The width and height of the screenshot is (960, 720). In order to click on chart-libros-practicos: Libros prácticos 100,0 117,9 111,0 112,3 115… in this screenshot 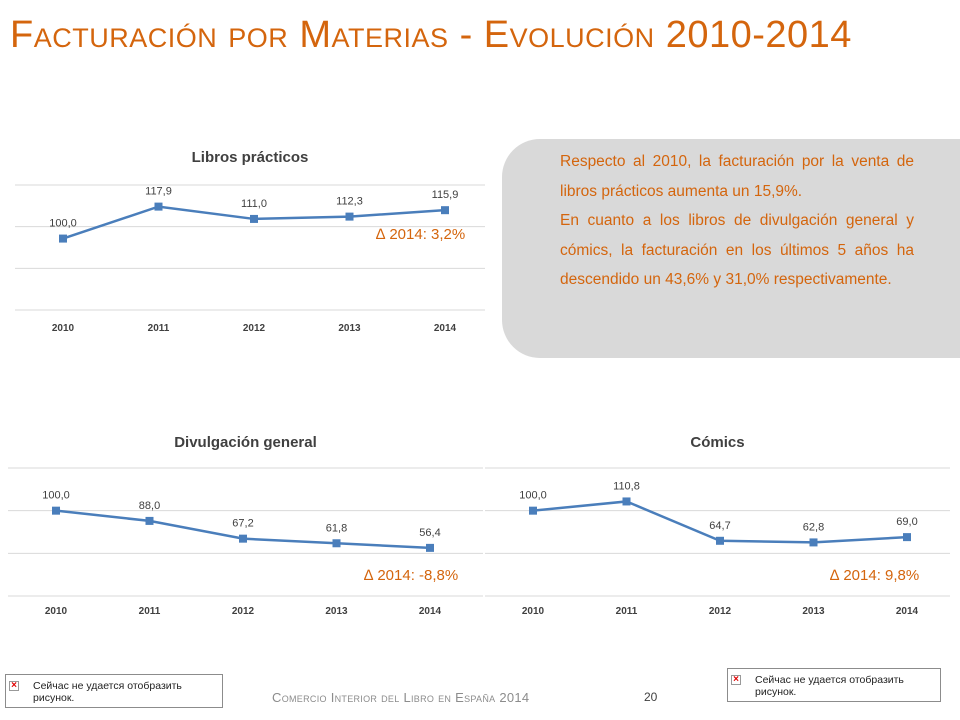, I will do `click(250, 242)`.